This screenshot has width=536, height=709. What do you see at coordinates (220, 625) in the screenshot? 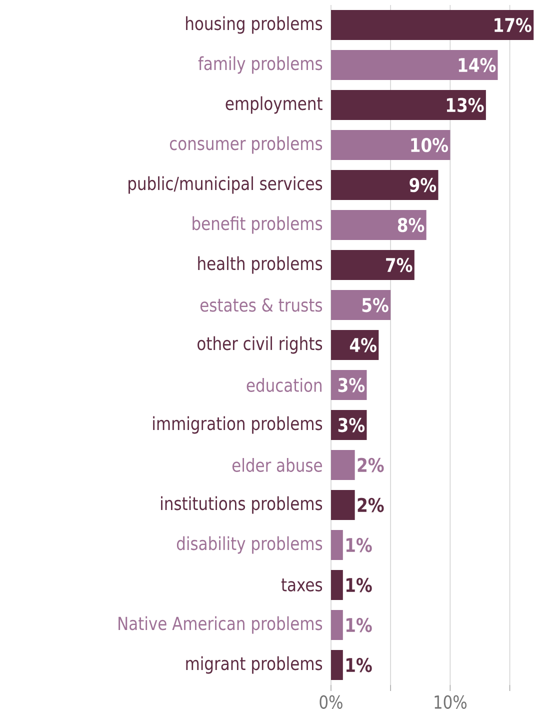
I see `y-tick-label: Native American problems` at bounding box center [220, 625].